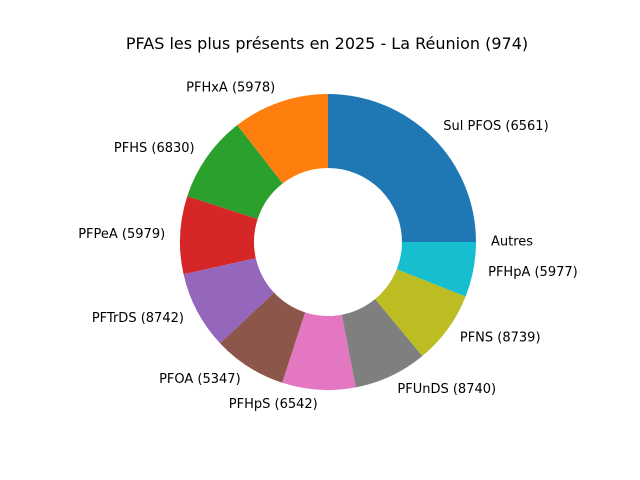  I want to click on slice-pfhpa, so click(436, 269).